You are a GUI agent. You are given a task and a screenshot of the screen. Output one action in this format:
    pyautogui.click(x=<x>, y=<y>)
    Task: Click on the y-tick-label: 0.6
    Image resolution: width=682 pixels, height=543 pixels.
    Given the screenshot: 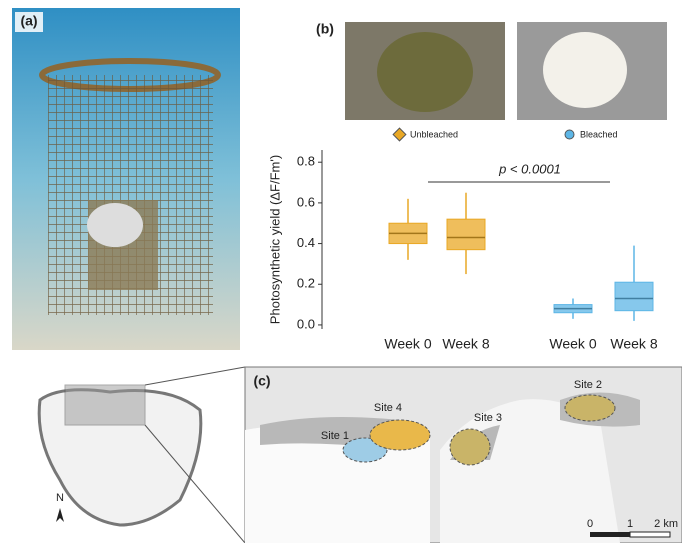 What is the action you would take?
    pyautogui.click(x=306, y=201)
    